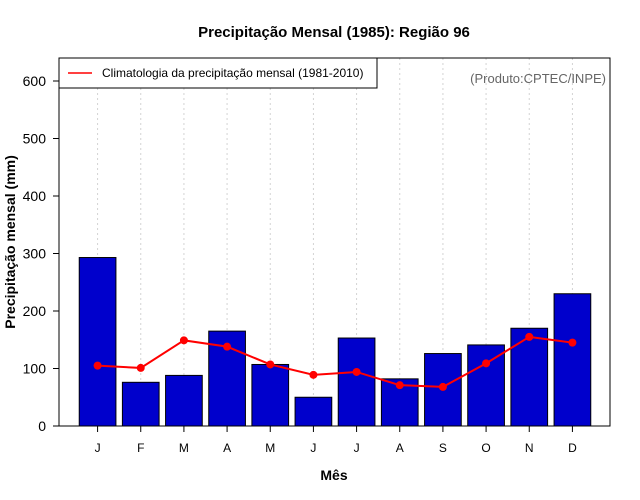  What do you see at coordinates (35, 311) in the screenshot?
I see `y-tick-label: 200` at bounding box center [35, 311].